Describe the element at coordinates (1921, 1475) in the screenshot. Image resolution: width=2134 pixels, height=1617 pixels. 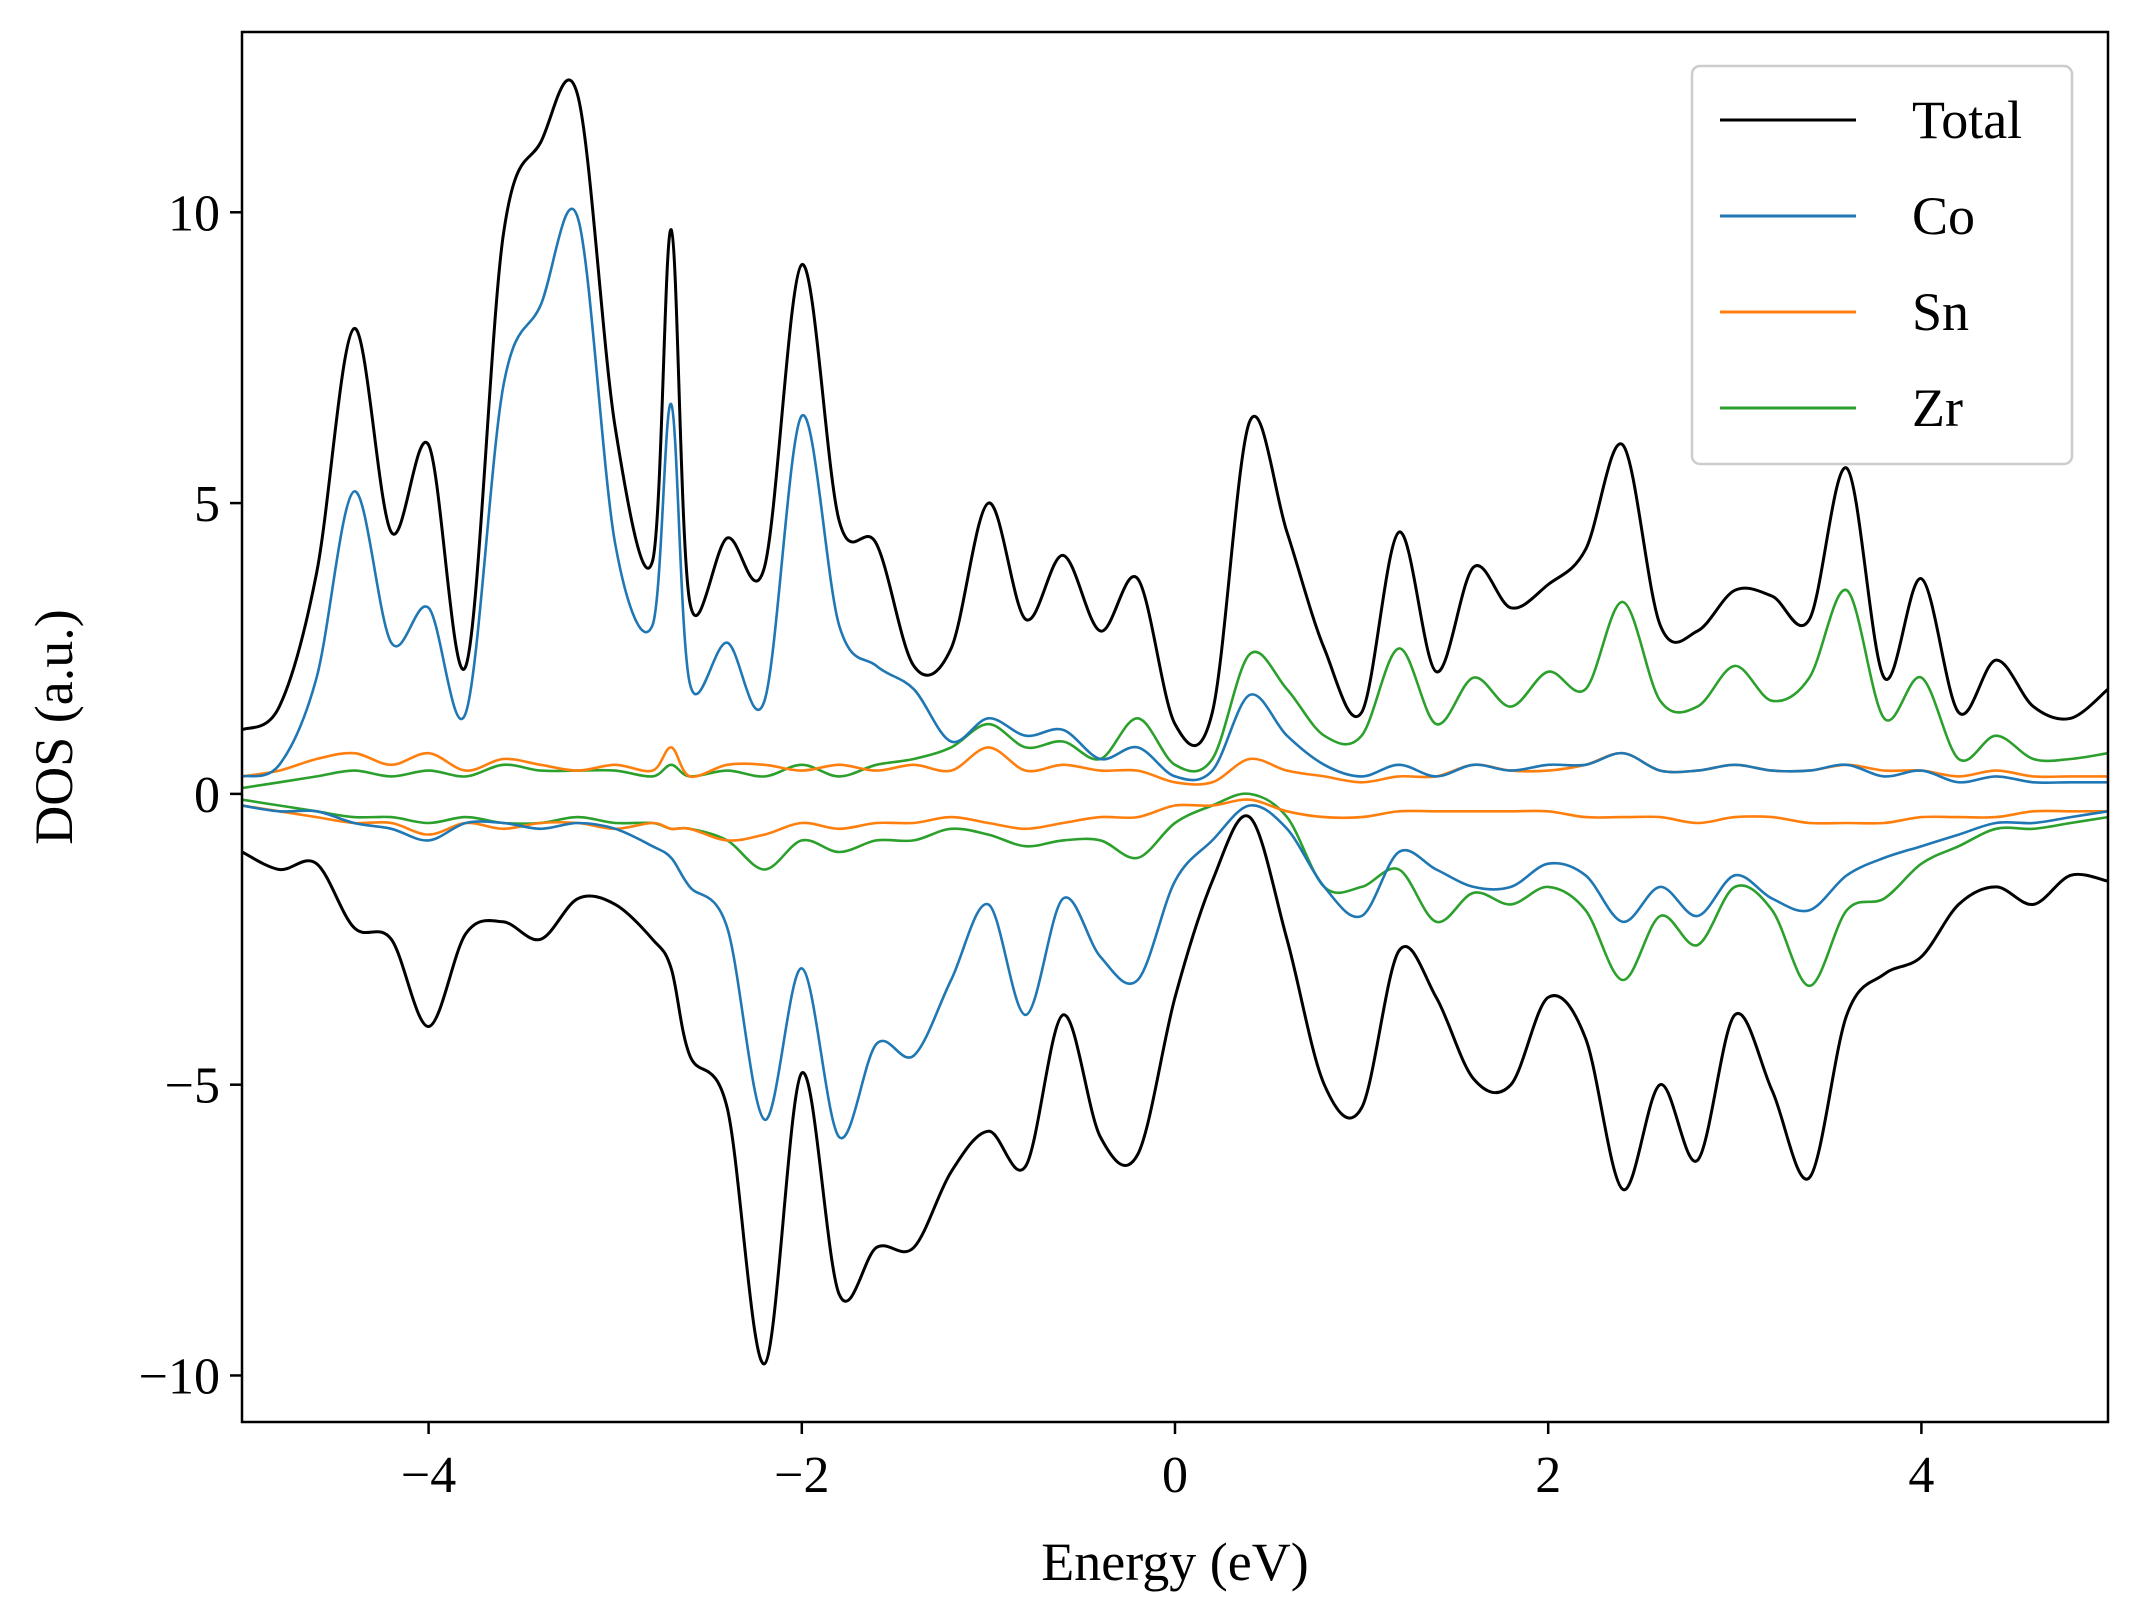
I see `x-tick-label: 4` at that location.